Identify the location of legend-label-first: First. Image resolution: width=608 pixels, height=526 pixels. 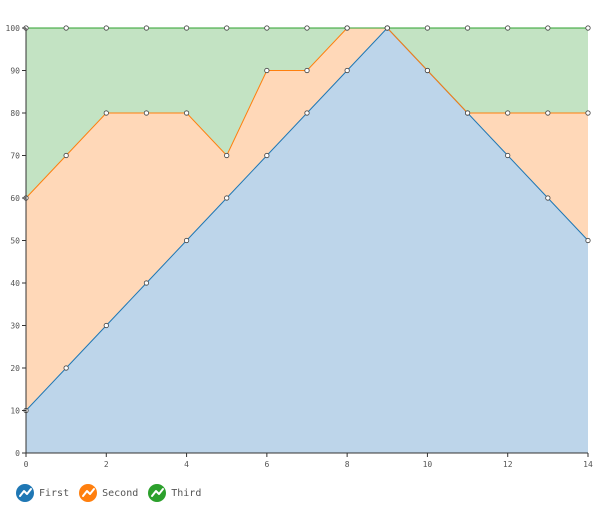
(54, 493).